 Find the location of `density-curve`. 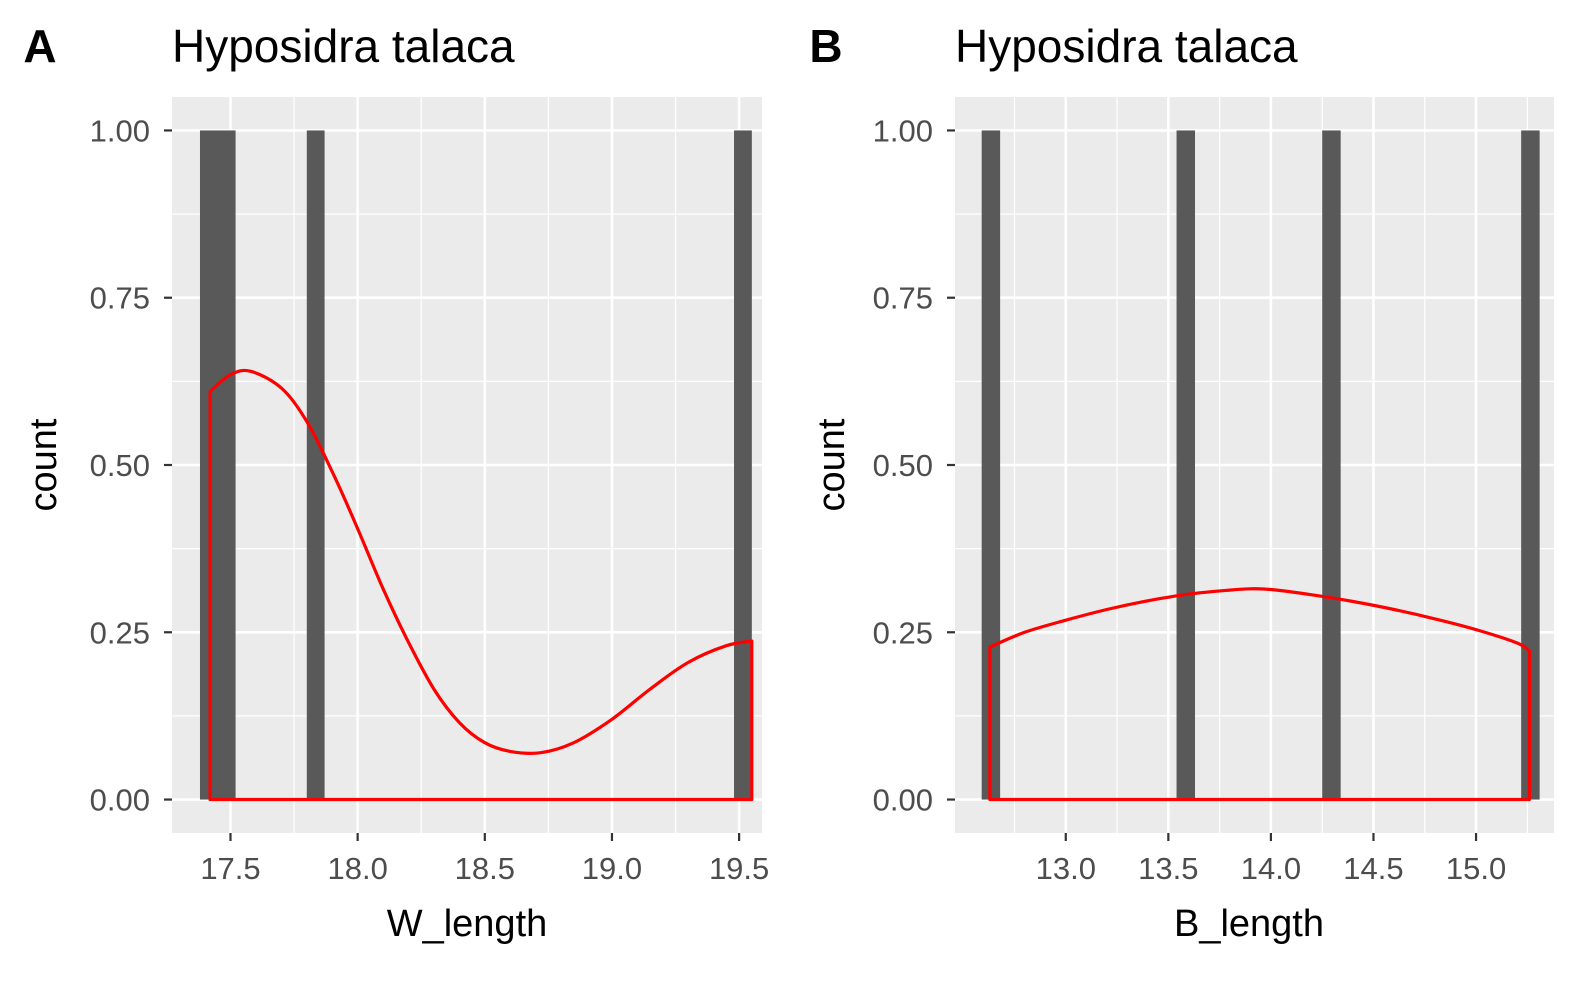

density-curve is located at coordinates (1259, 694).